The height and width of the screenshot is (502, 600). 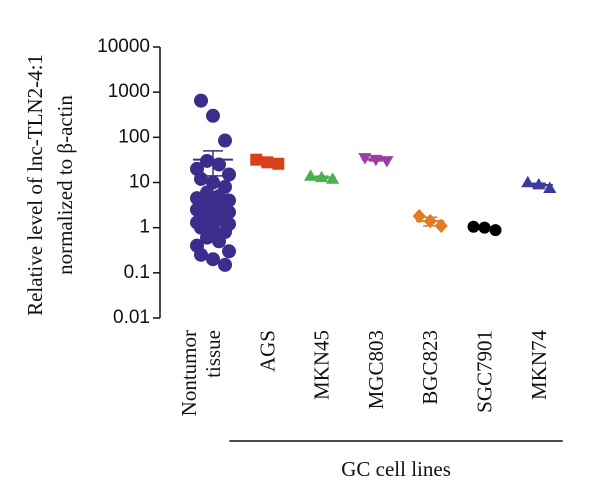 What do you see at coordinates (123, 46) in the screenshot?
I see `y-tick-label: 10000` at bounding box center [123, 46].